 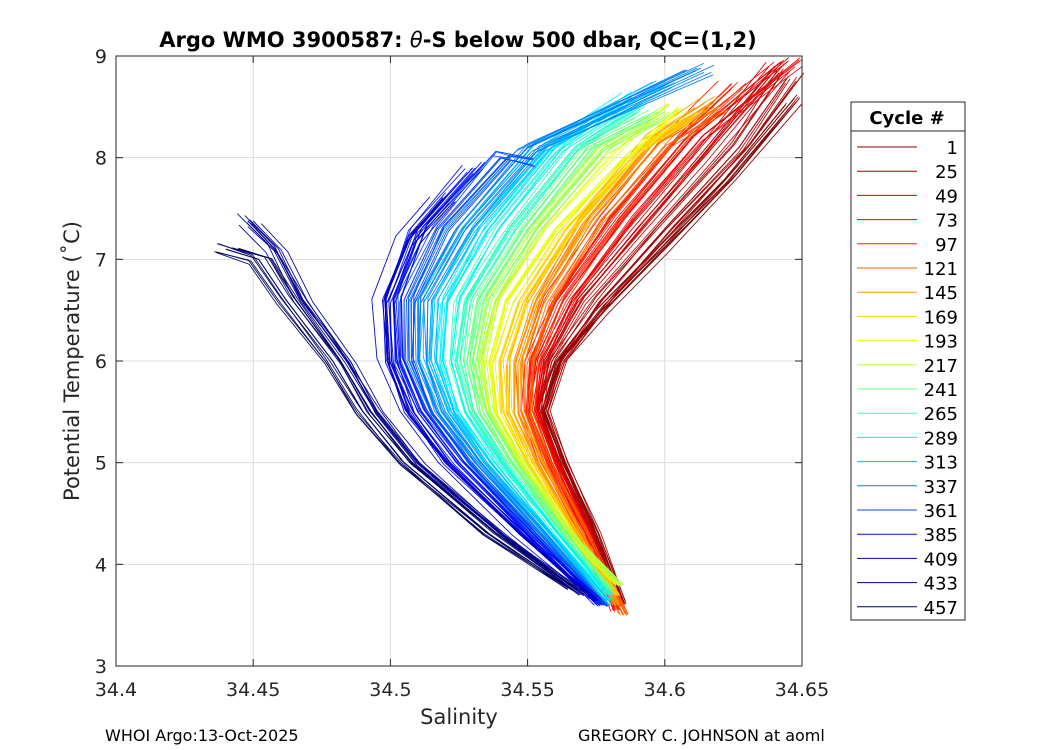 What do you see at coordinates (907, 608) in the screenshot?
I see `legend-item: 457` at bounding box center [907, 608].